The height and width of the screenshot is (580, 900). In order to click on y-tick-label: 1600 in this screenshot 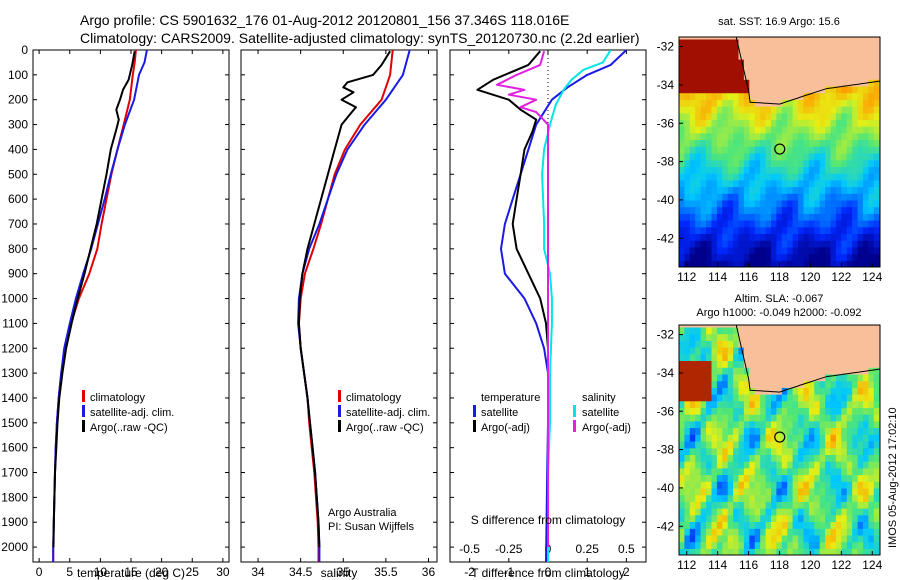, I will do `click(14, 448)`.